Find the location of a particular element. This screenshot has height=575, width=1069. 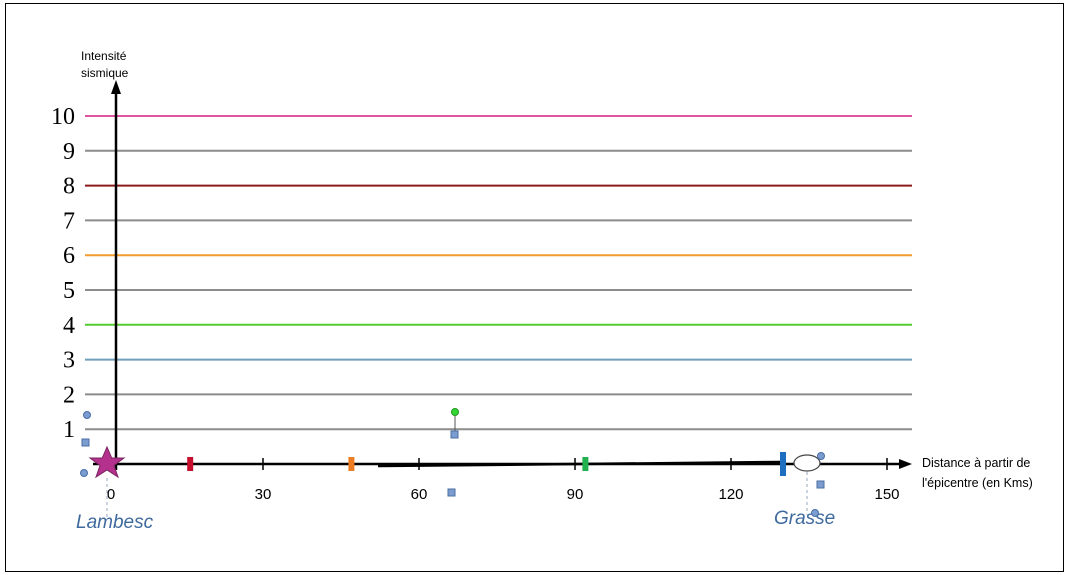

y-tick-label: 1 is located at coordinates (69, 430).